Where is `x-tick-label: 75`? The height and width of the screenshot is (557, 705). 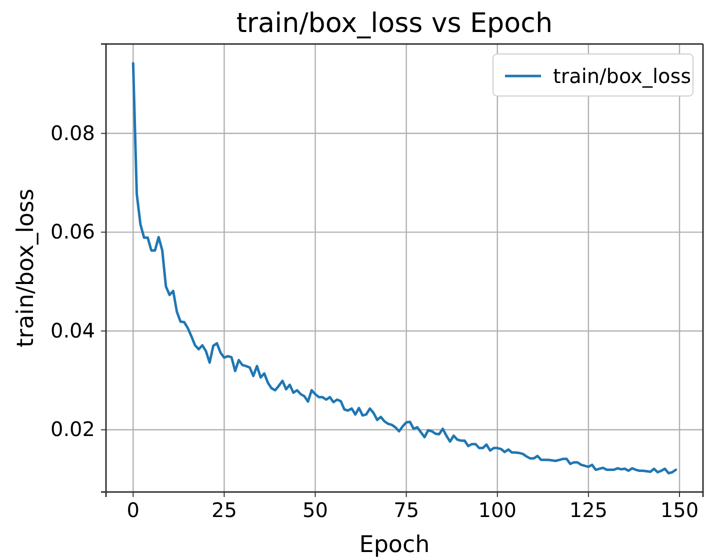 x-tick-label: 75 is located at coordinates (407, 510).